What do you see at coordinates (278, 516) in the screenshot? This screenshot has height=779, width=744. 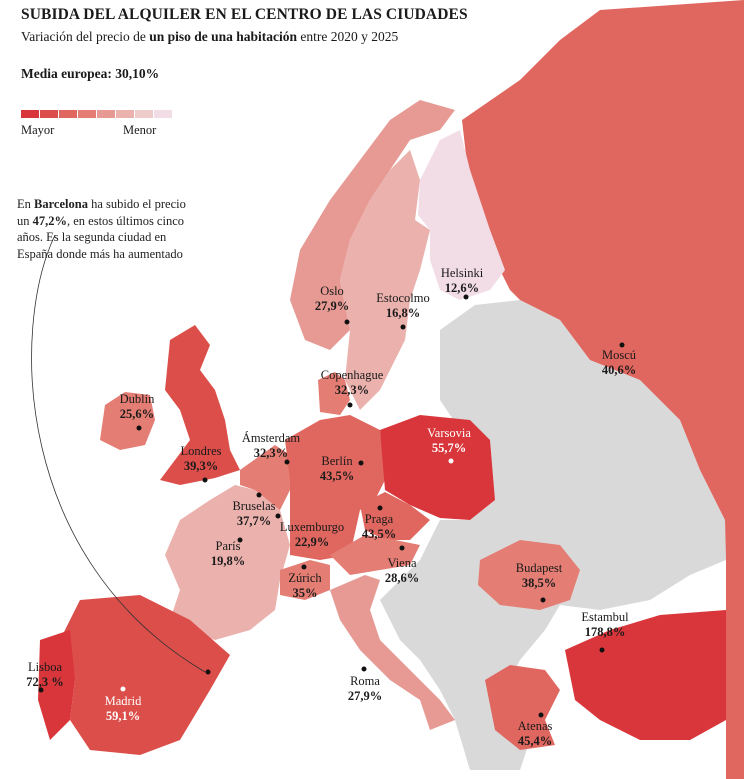 I see `city-dot-luxemburgo` at bounding box center [278, 516].